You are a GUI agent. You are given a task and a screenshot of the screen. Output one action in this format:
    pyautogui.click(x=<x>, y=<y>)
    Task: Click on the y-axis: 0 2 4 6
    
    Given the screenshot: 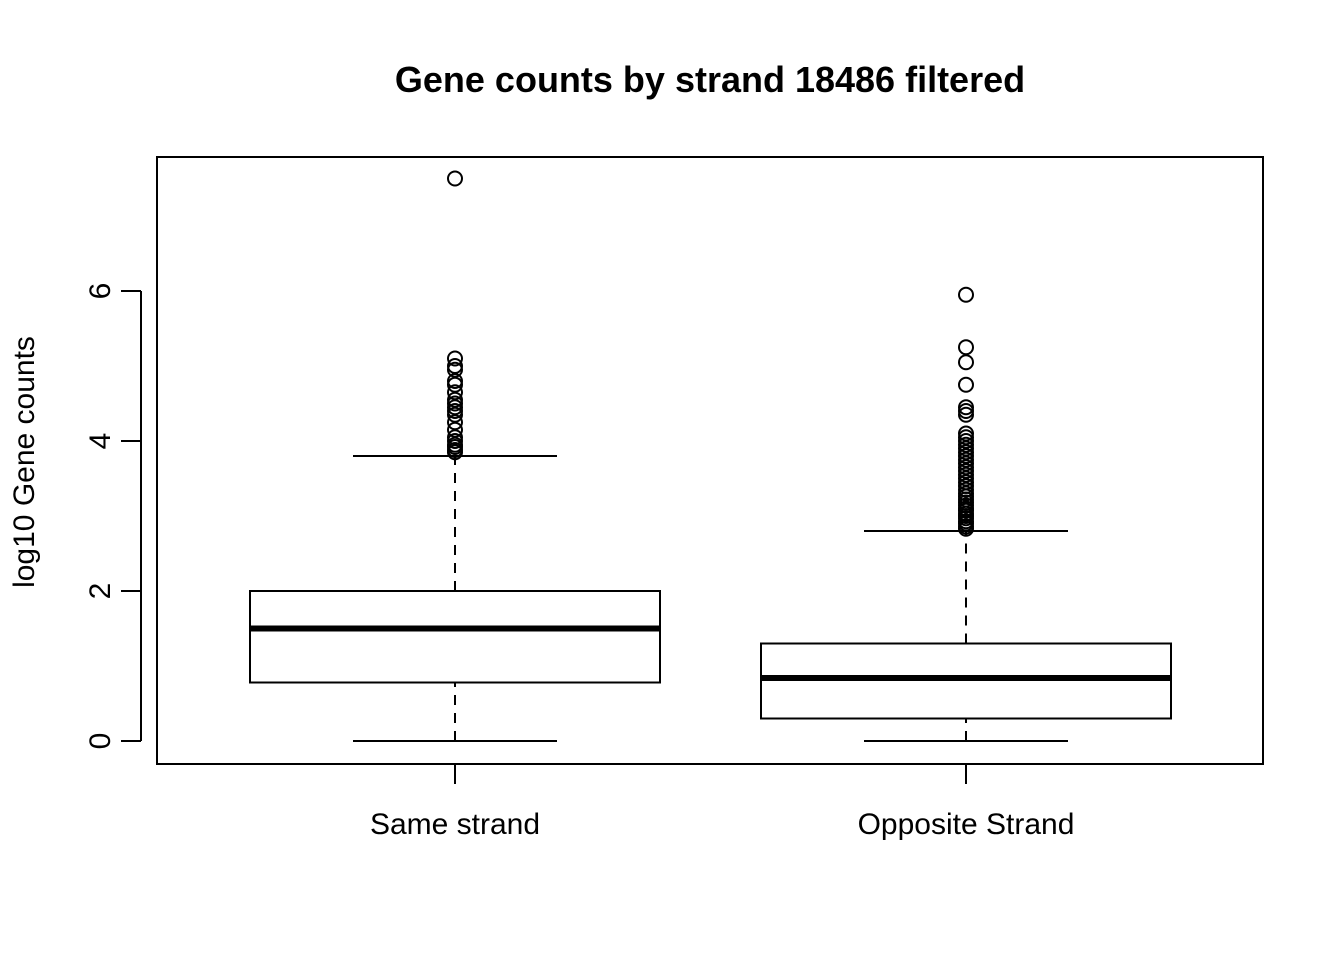 What is the action you would take?
    pyautogui.click(x=113, y=516)
    